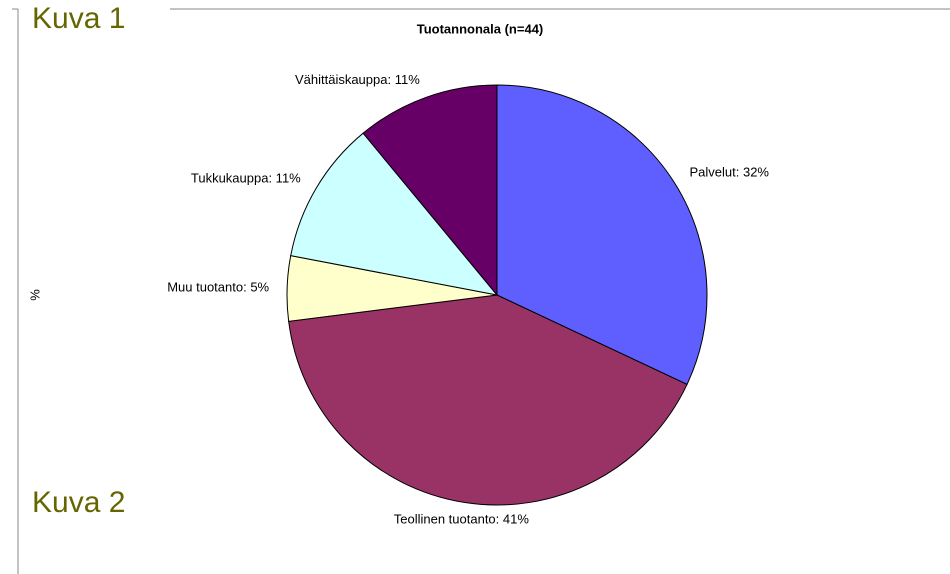 The image size is (950, 574). Describe the element at coordinates (246, 177) in the screenshot. I see `data-label: Tukkukauppa: 11%` at that location.